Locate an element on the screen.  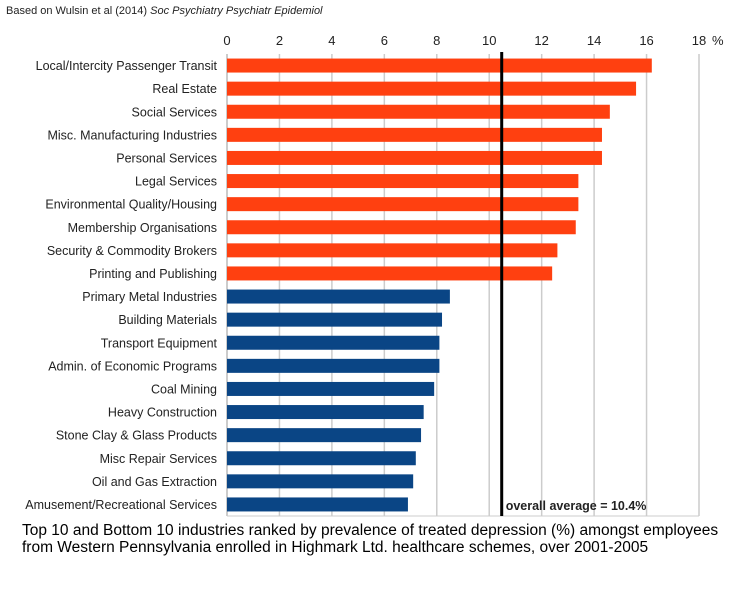
category-label: Printing and Publishing is located at coordinates (153, 274).